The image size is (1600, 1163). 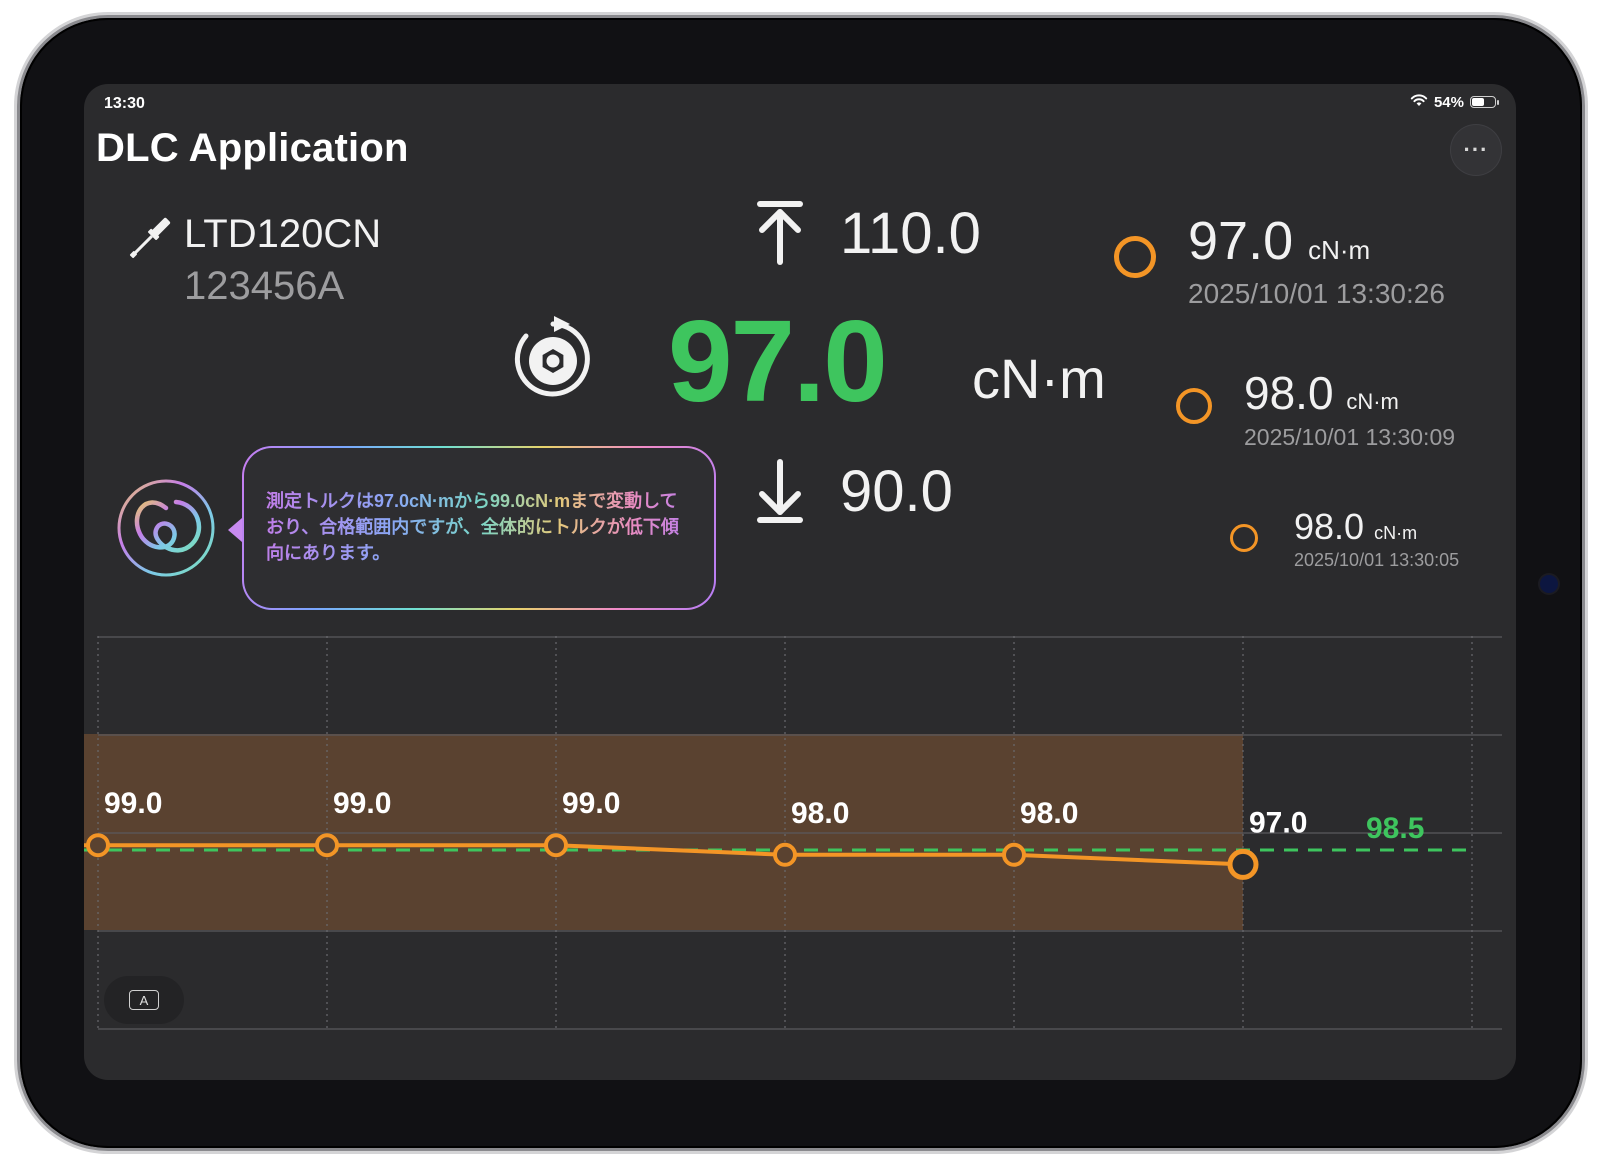 I want to click on front-camera, so click(x=1549, y=584).